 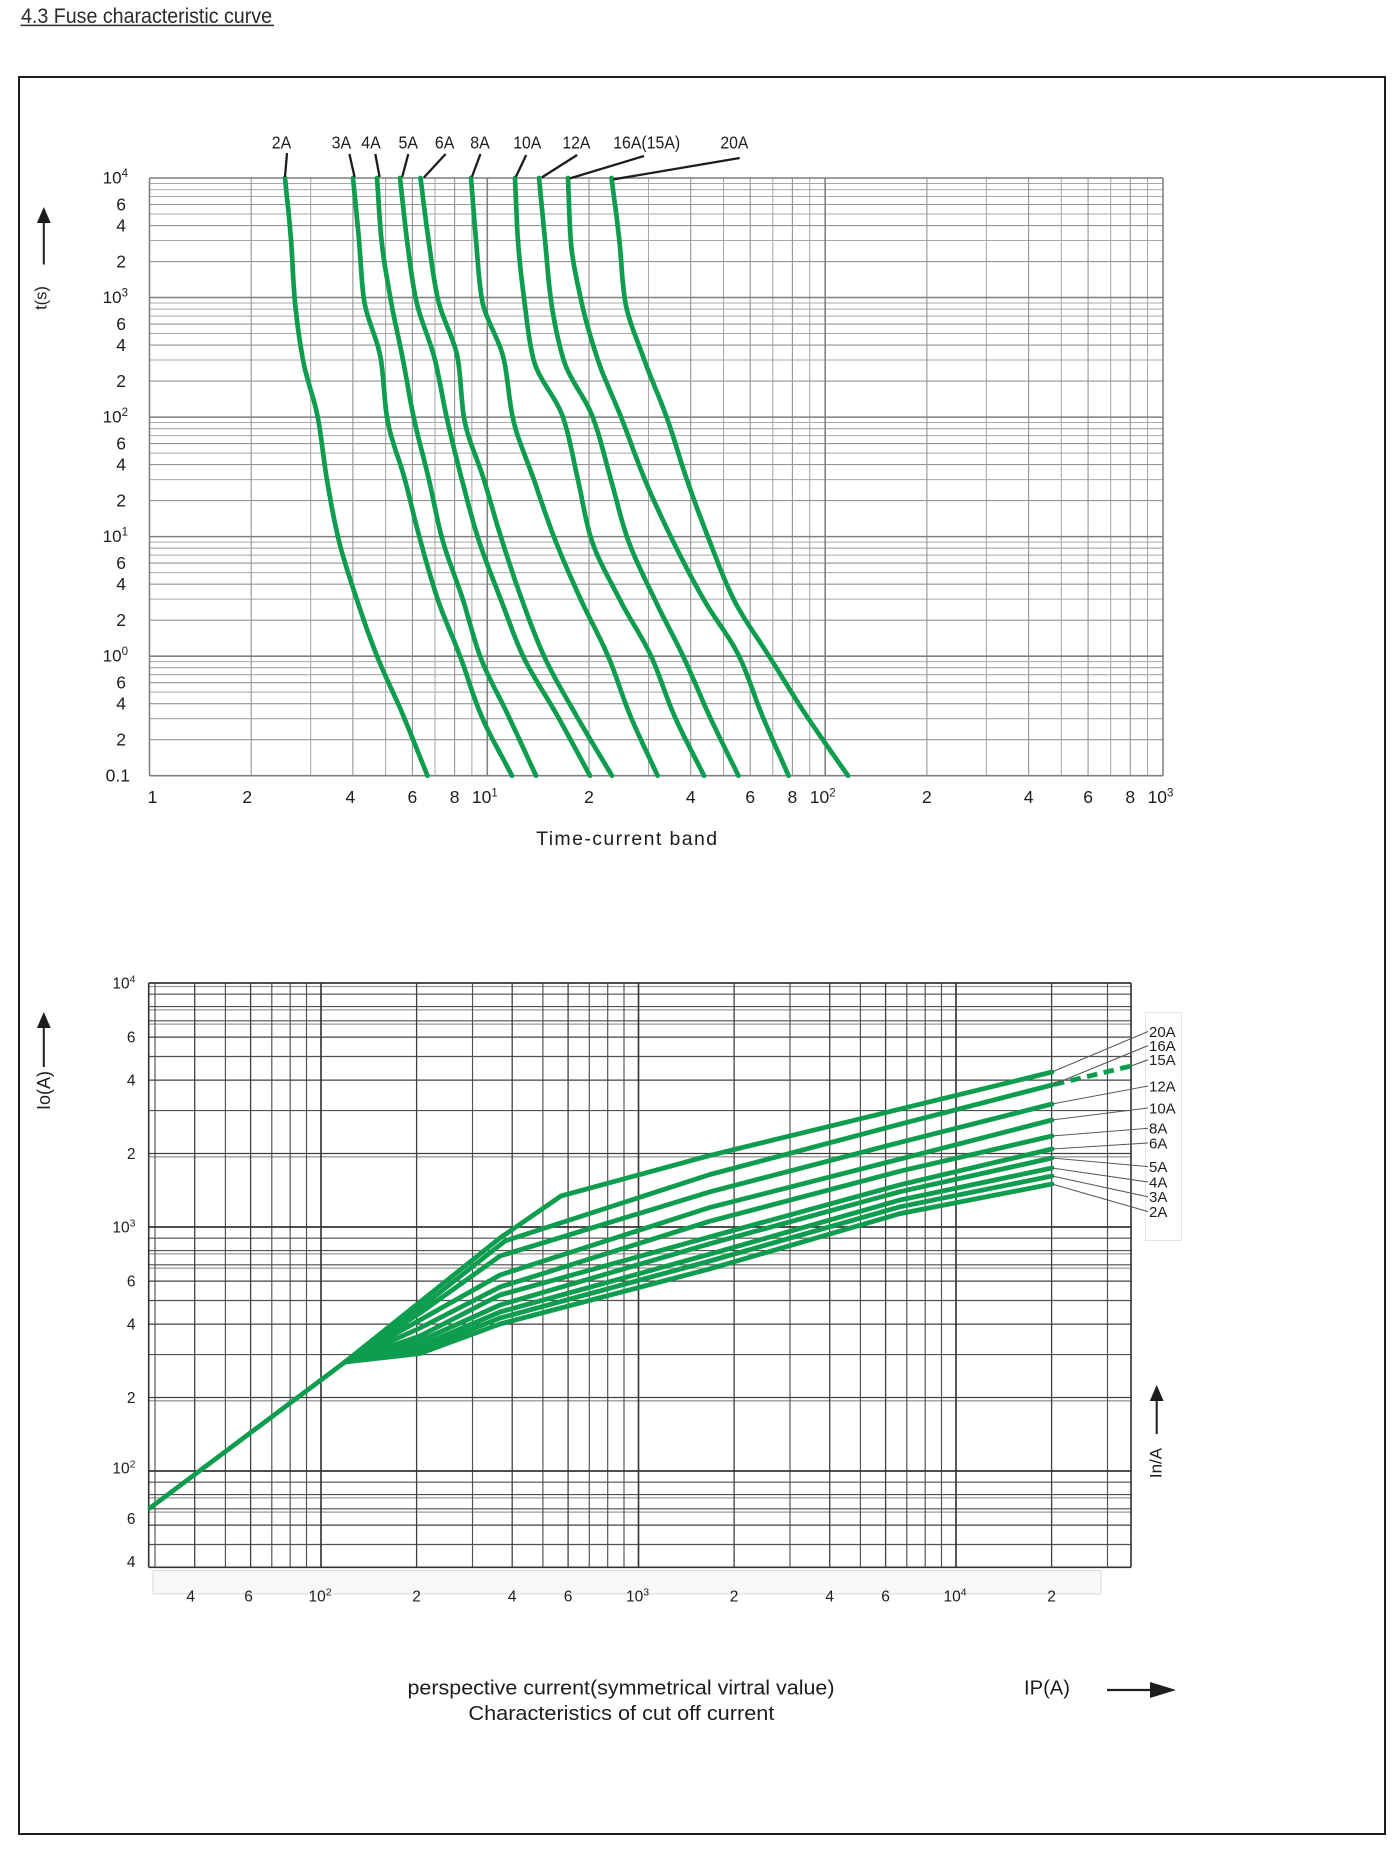 I want to click on svg-text: Time-current band, so click(x=626, y=839).